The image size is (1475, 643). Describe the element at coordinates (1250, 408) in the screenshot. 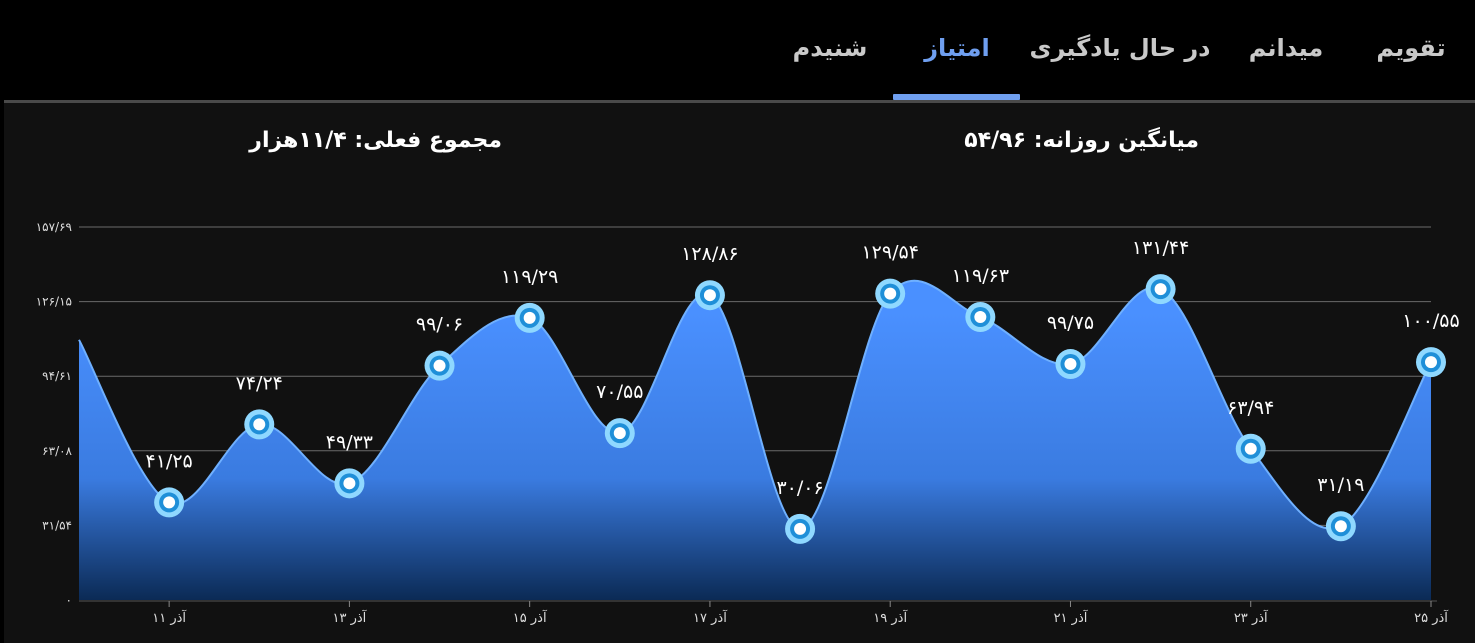

I see `data-label: ۶۳/۹۴` at that location.